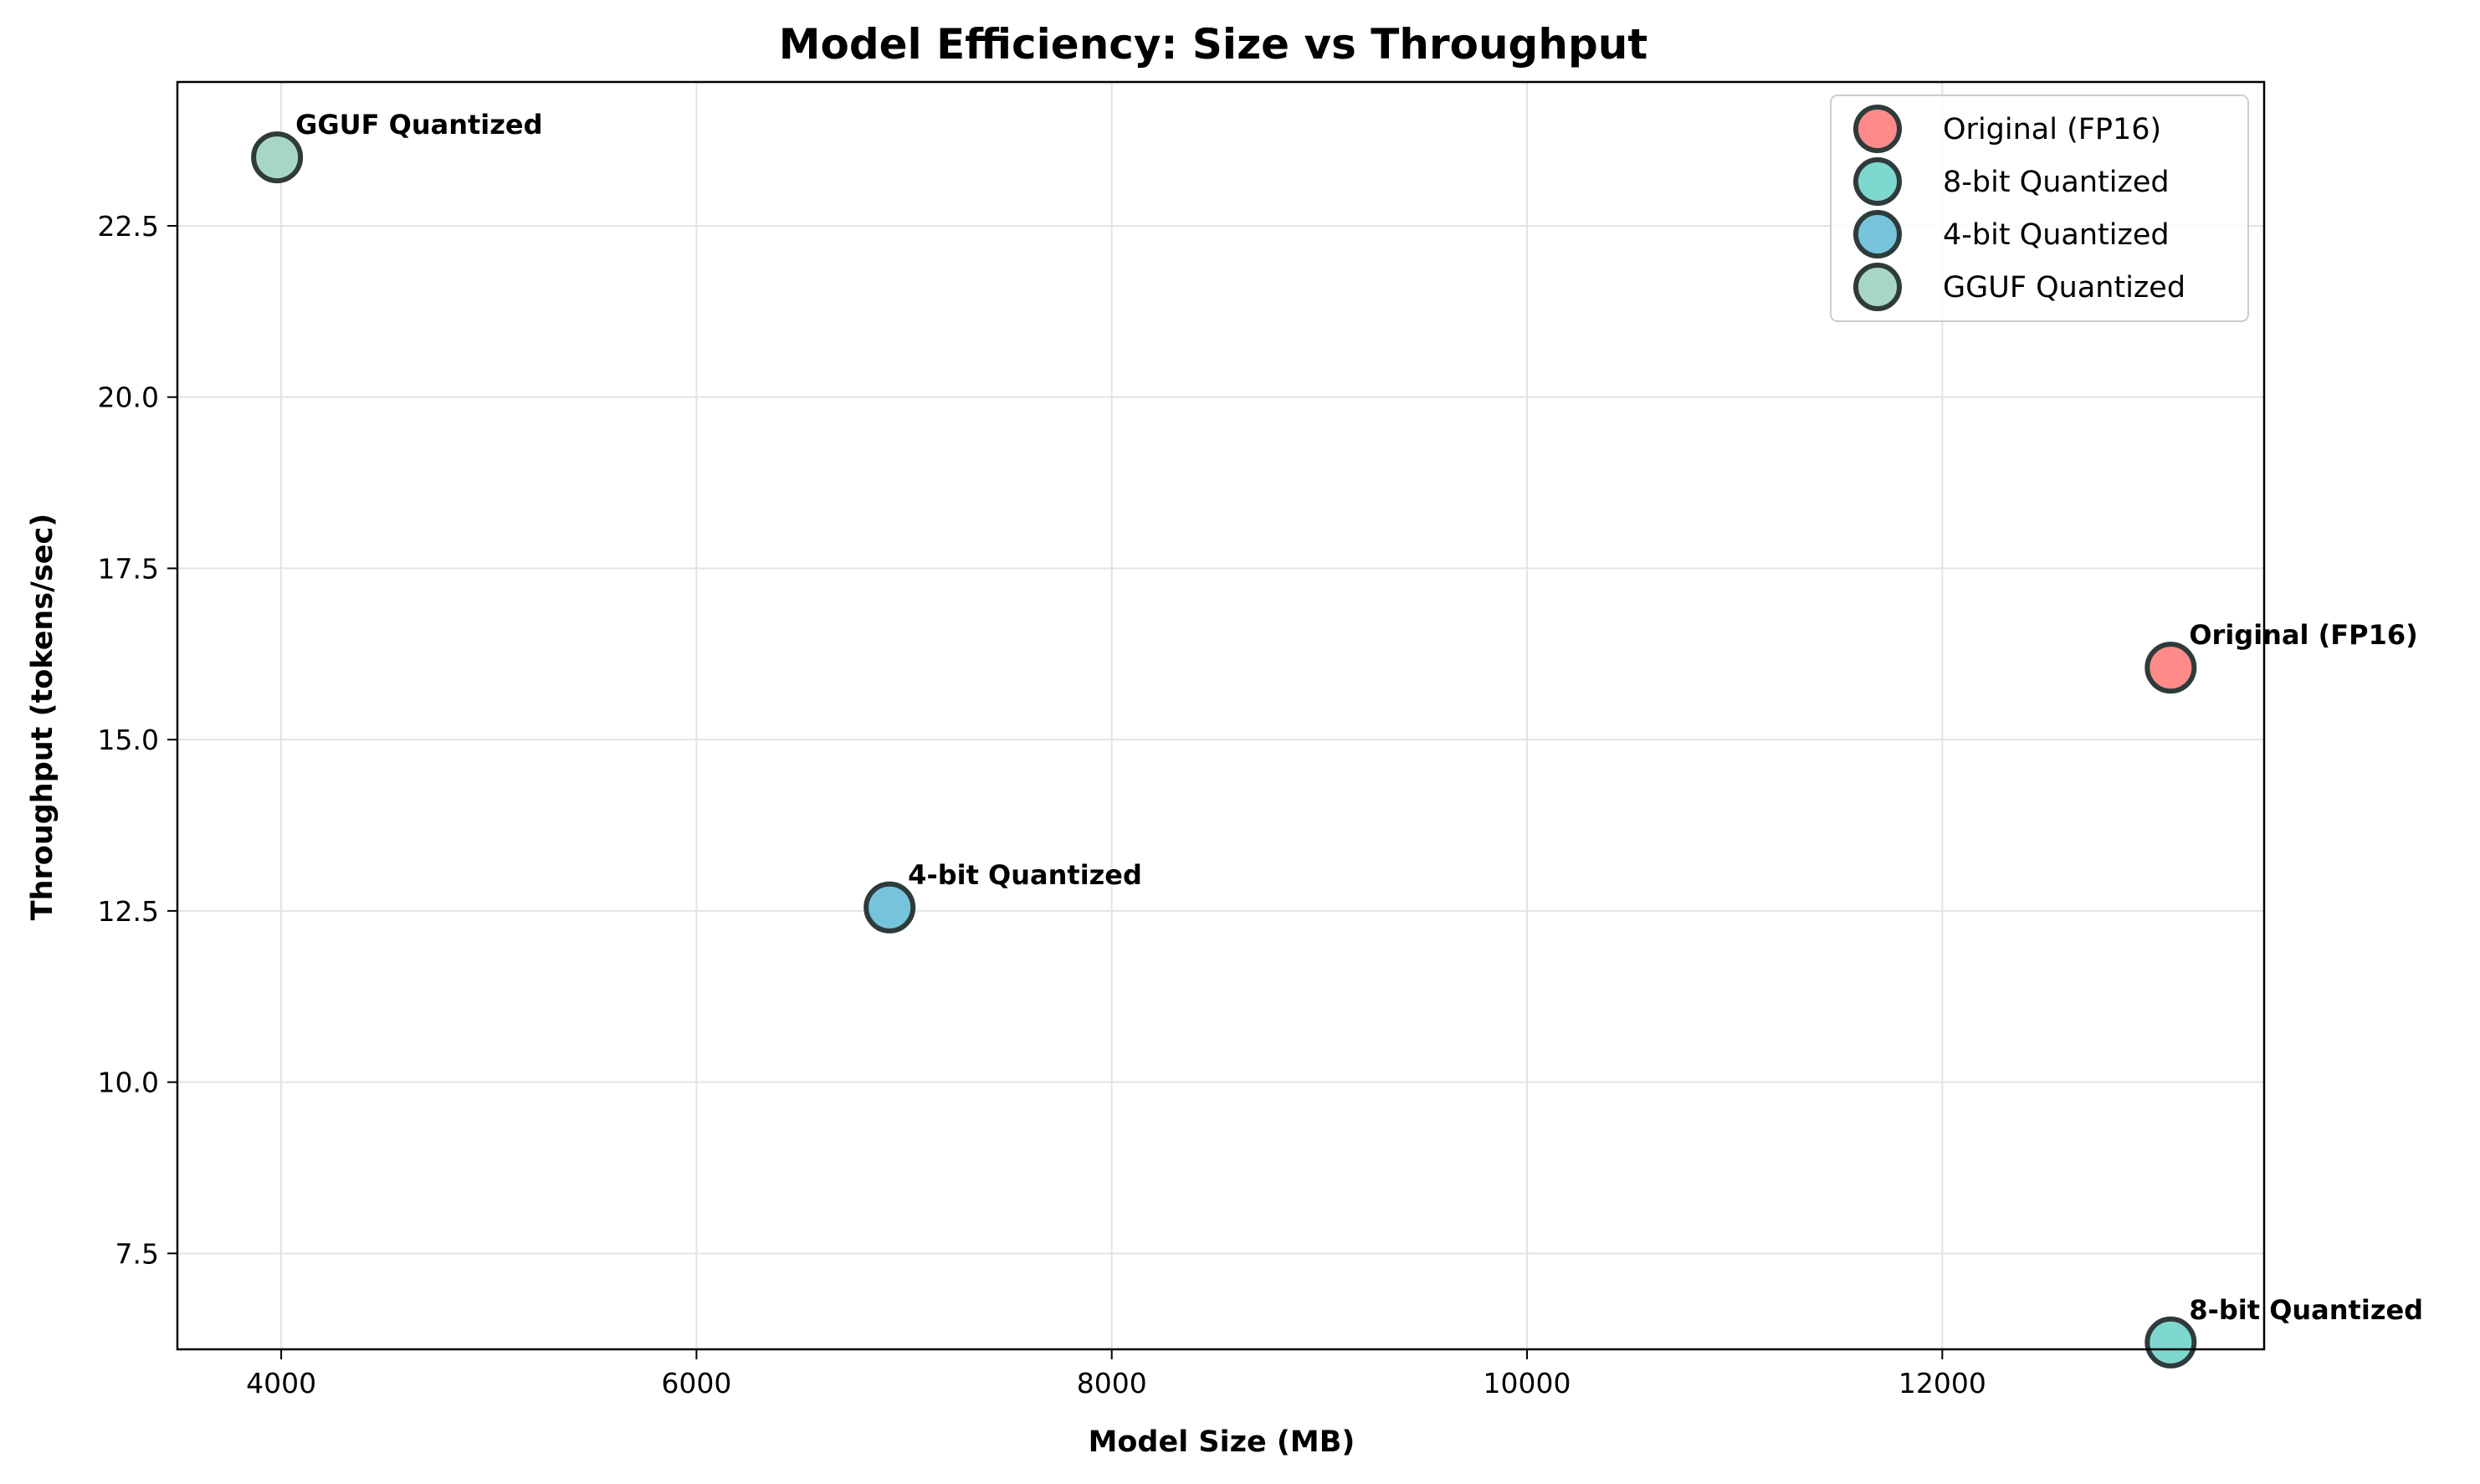 The height and width of the screenshot is (1484, 2480). I want to click on x-tick-label: 10000, so click(1527, 1383).